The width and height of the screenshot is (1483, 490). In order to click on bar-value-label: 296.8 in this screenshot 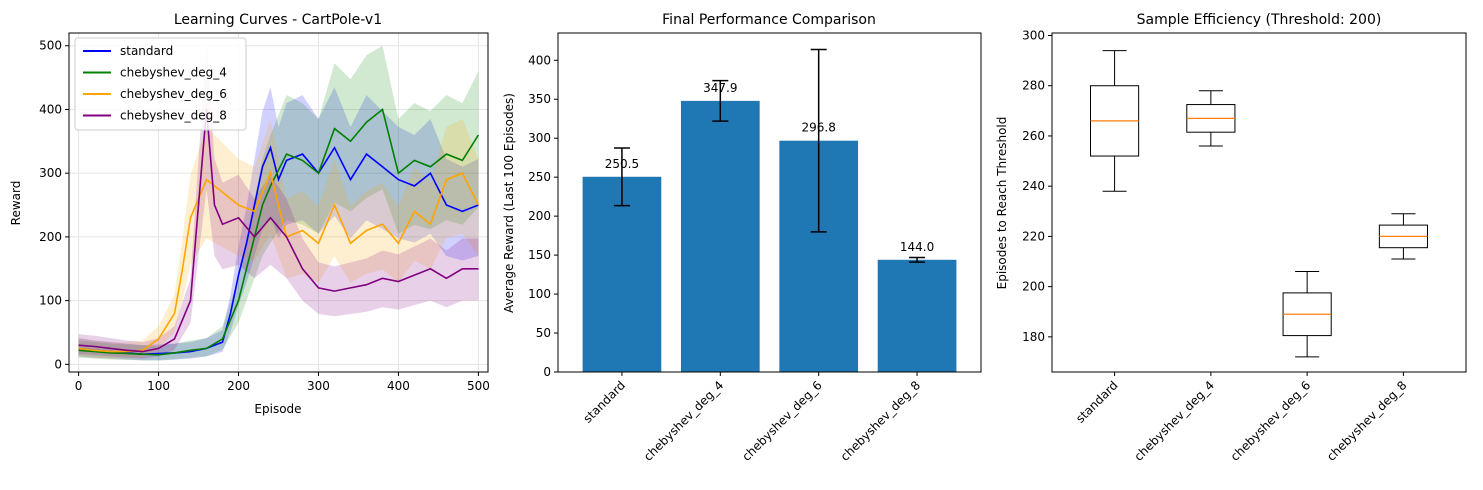, I will do `click(819, 128)`.